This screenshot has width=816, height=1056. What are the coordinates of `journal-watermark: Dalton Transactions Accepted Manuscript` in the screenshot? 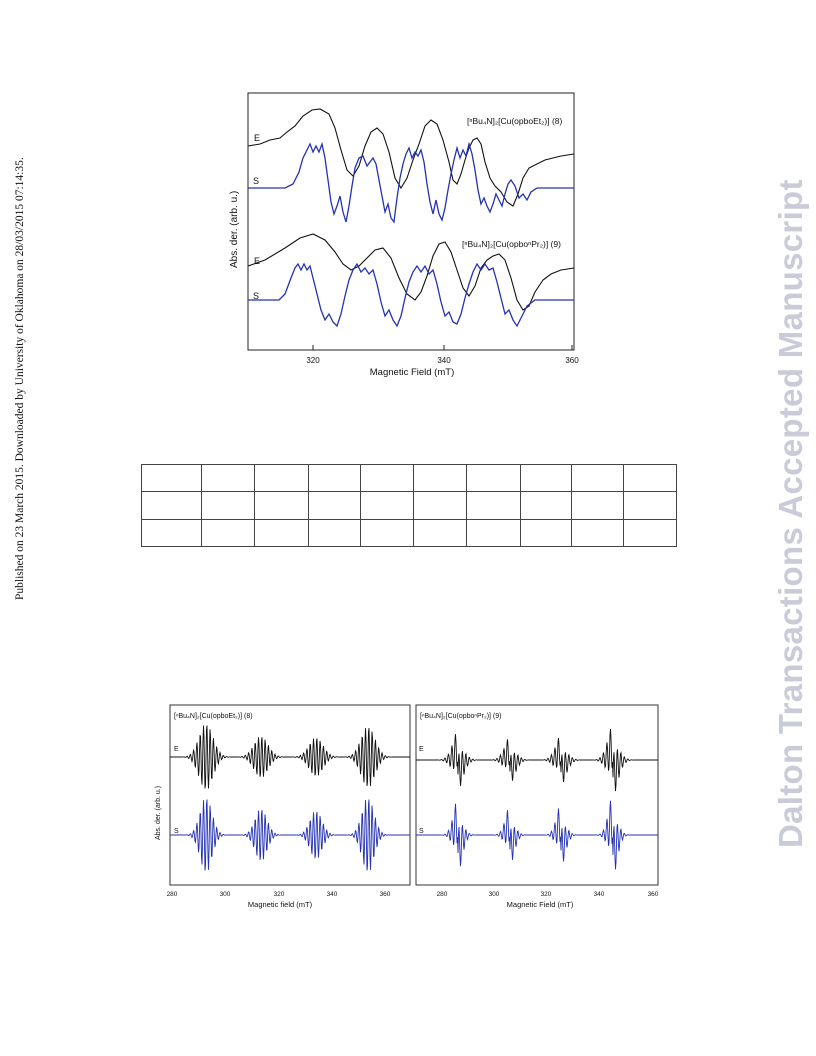 It's located at (790, 513).